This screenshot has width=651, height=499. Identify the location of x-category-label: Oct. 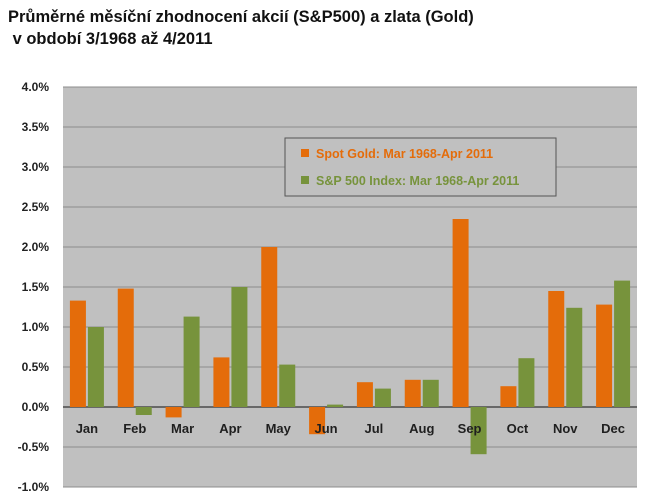
(518, 428).